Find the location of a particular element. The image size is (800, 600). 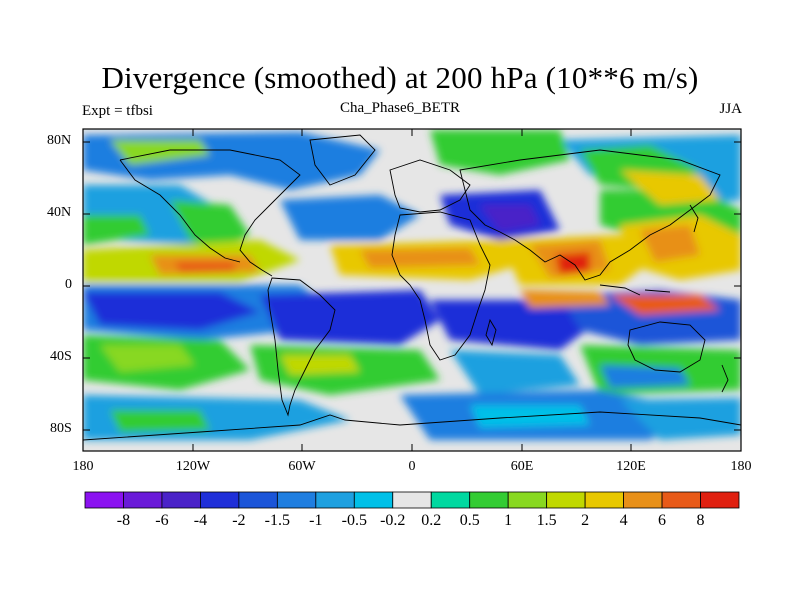

colorbar-label: 0.5 is located at coordinates (469, 520).